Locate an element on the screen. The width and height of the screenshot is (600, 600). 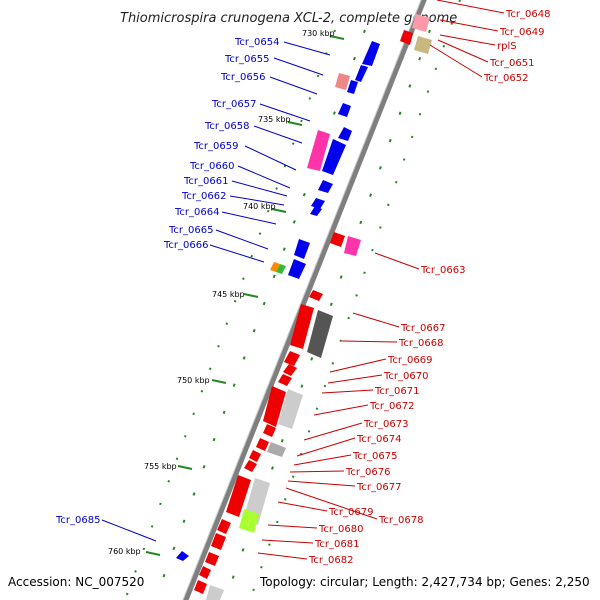
gene-label: Tcr_0678 is located at coordinates (400, 520).